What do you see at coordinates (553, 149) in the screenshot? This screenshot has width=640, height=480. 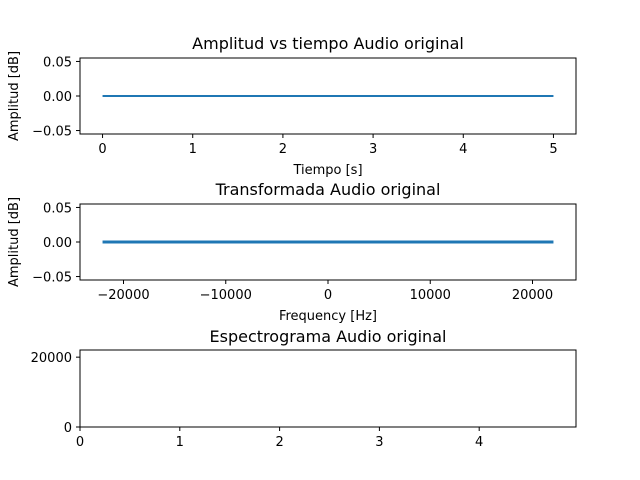 I see `x-tick-label: 5` at bounding box center [553, 149].